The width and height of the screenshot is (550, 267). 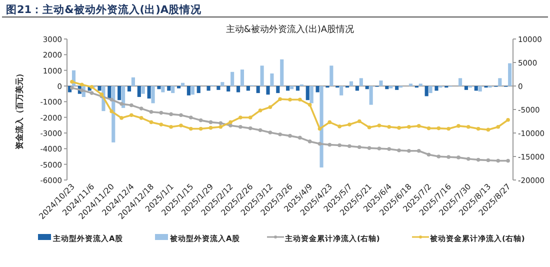 What do you see at coordinates (19, 110) in the screenshot?
I see `y-axis-title: 资金流入（百万美元）` at bounding box center [19, 110].